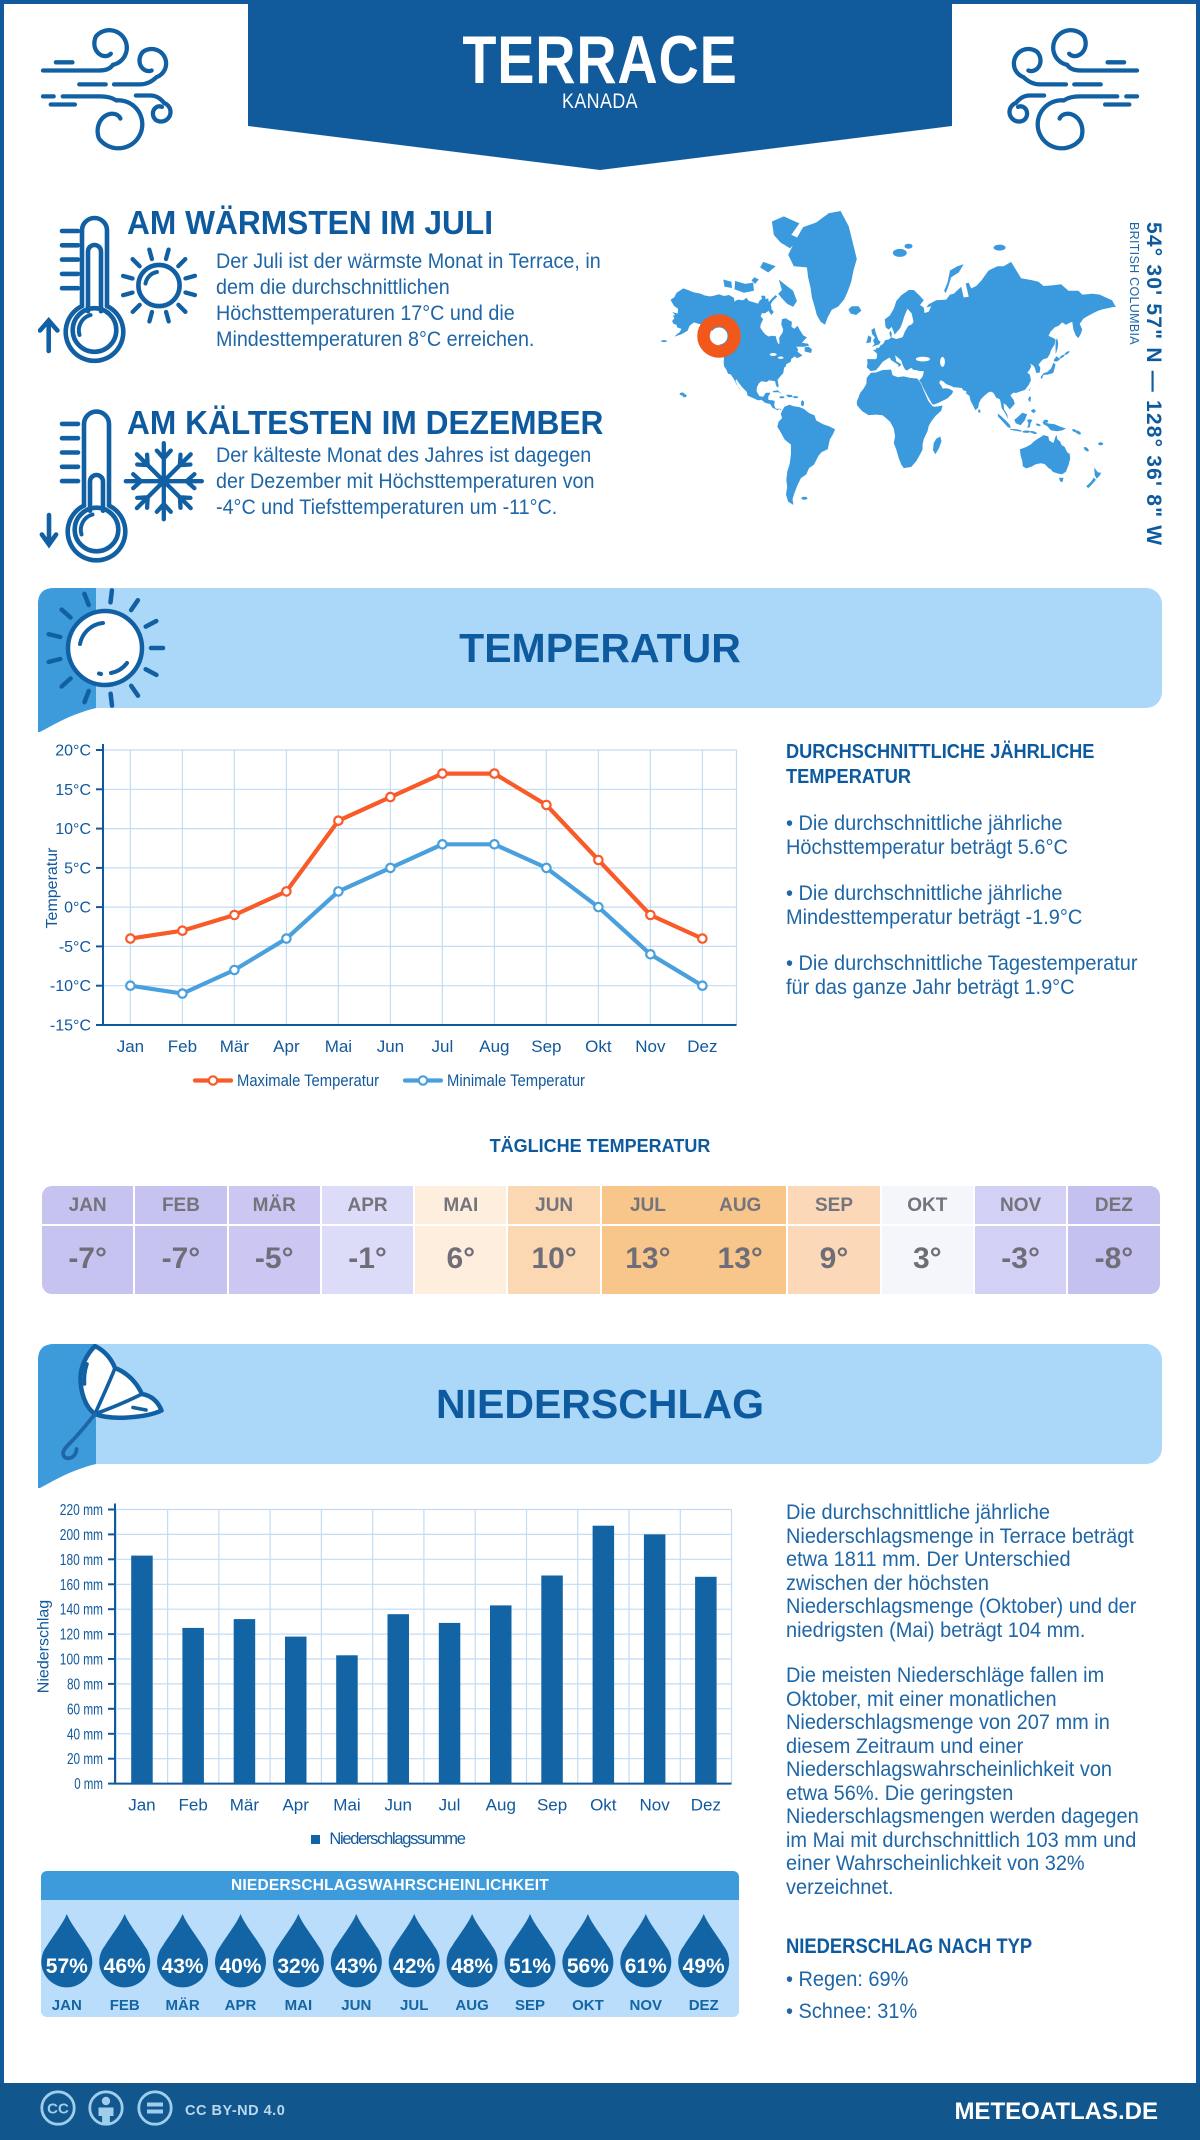 The height and width of the screenshot is (2140, 1200). Describe the element at coordinates (308, 1081) in the screenshot. I see `svg-text: Maximale Temperatur` at that location.